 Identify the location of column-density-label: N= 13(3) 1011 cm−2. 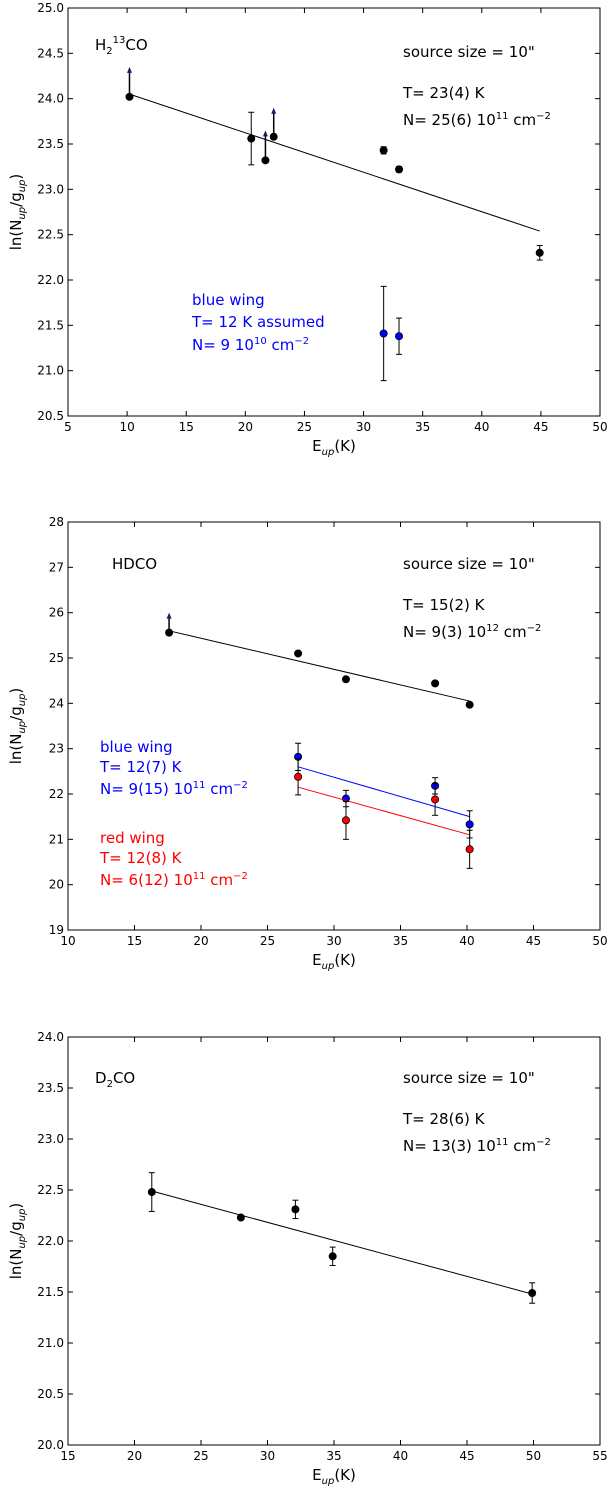
(477, 1146).